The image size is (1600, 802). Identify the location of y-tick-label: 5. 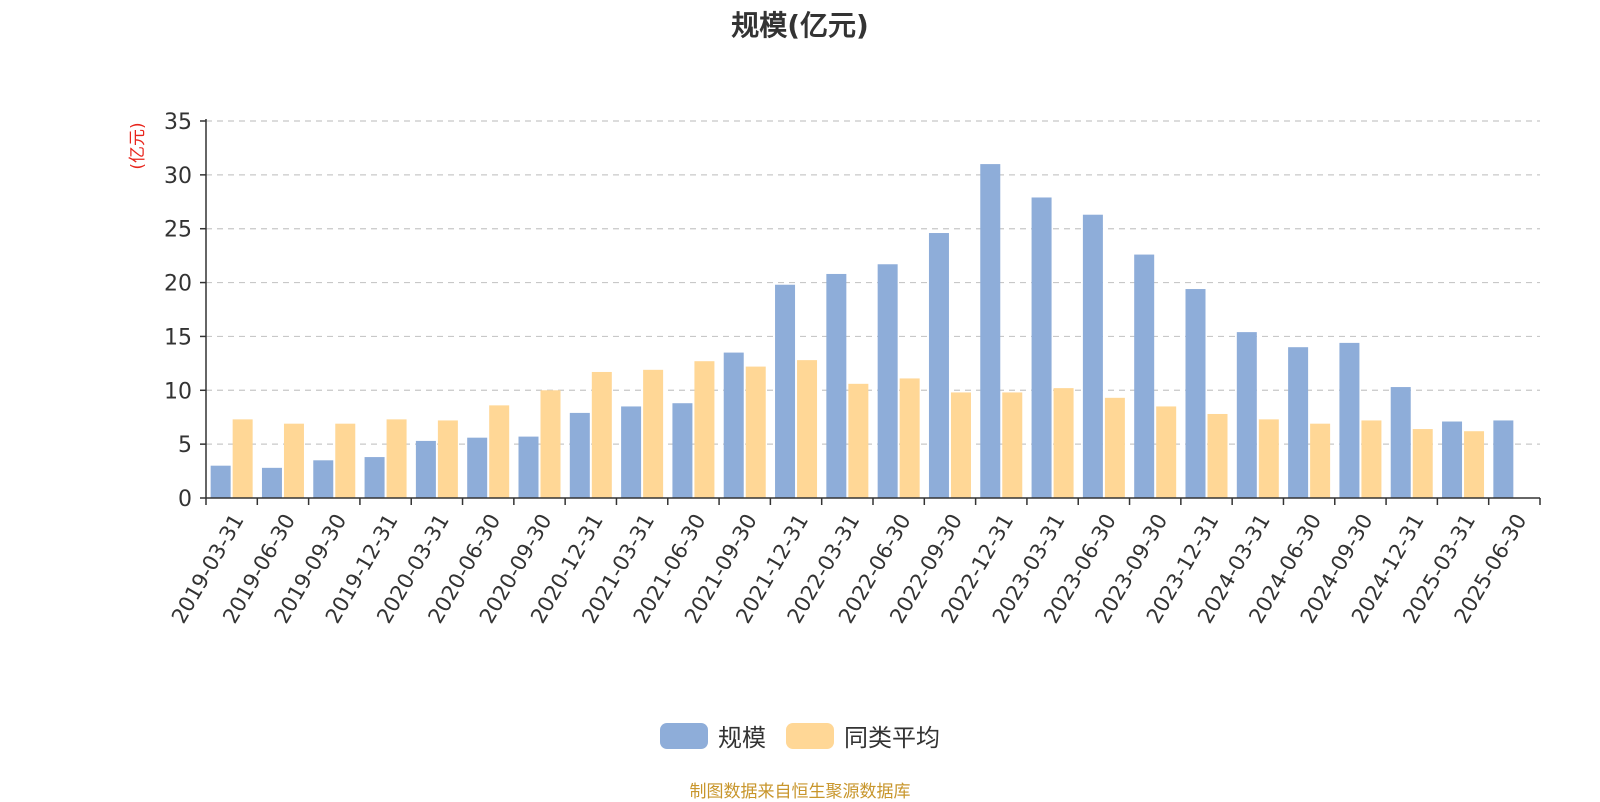
(185, 445).